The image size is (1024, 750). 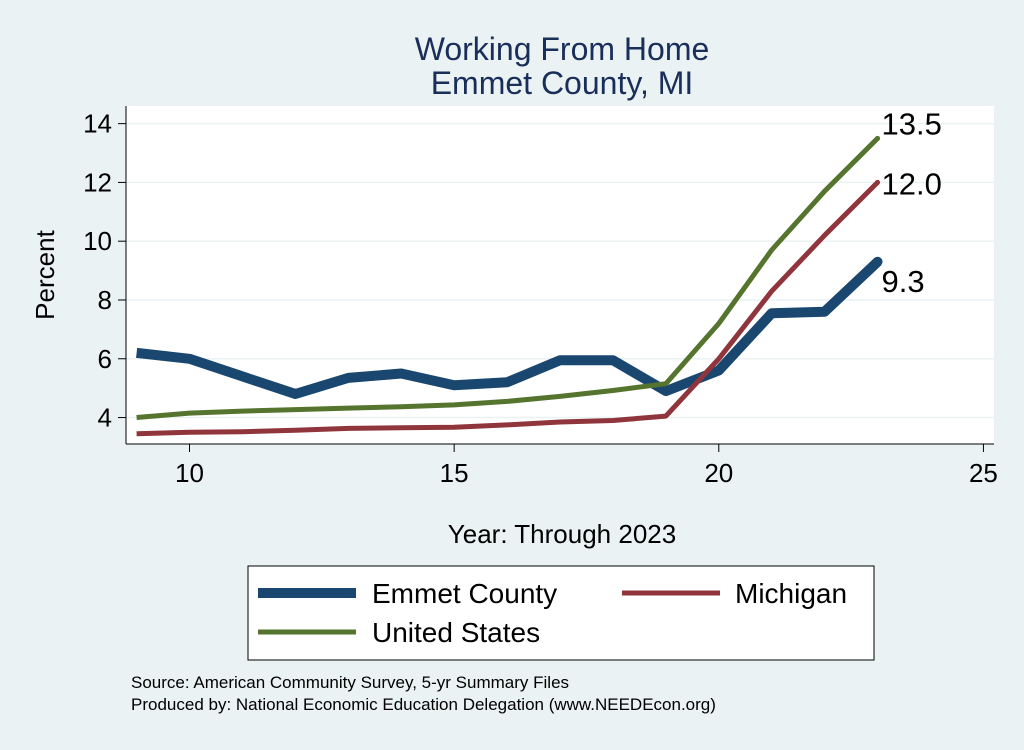 I want to click on end-value-label: 12.0, so click(x=912, y=183).